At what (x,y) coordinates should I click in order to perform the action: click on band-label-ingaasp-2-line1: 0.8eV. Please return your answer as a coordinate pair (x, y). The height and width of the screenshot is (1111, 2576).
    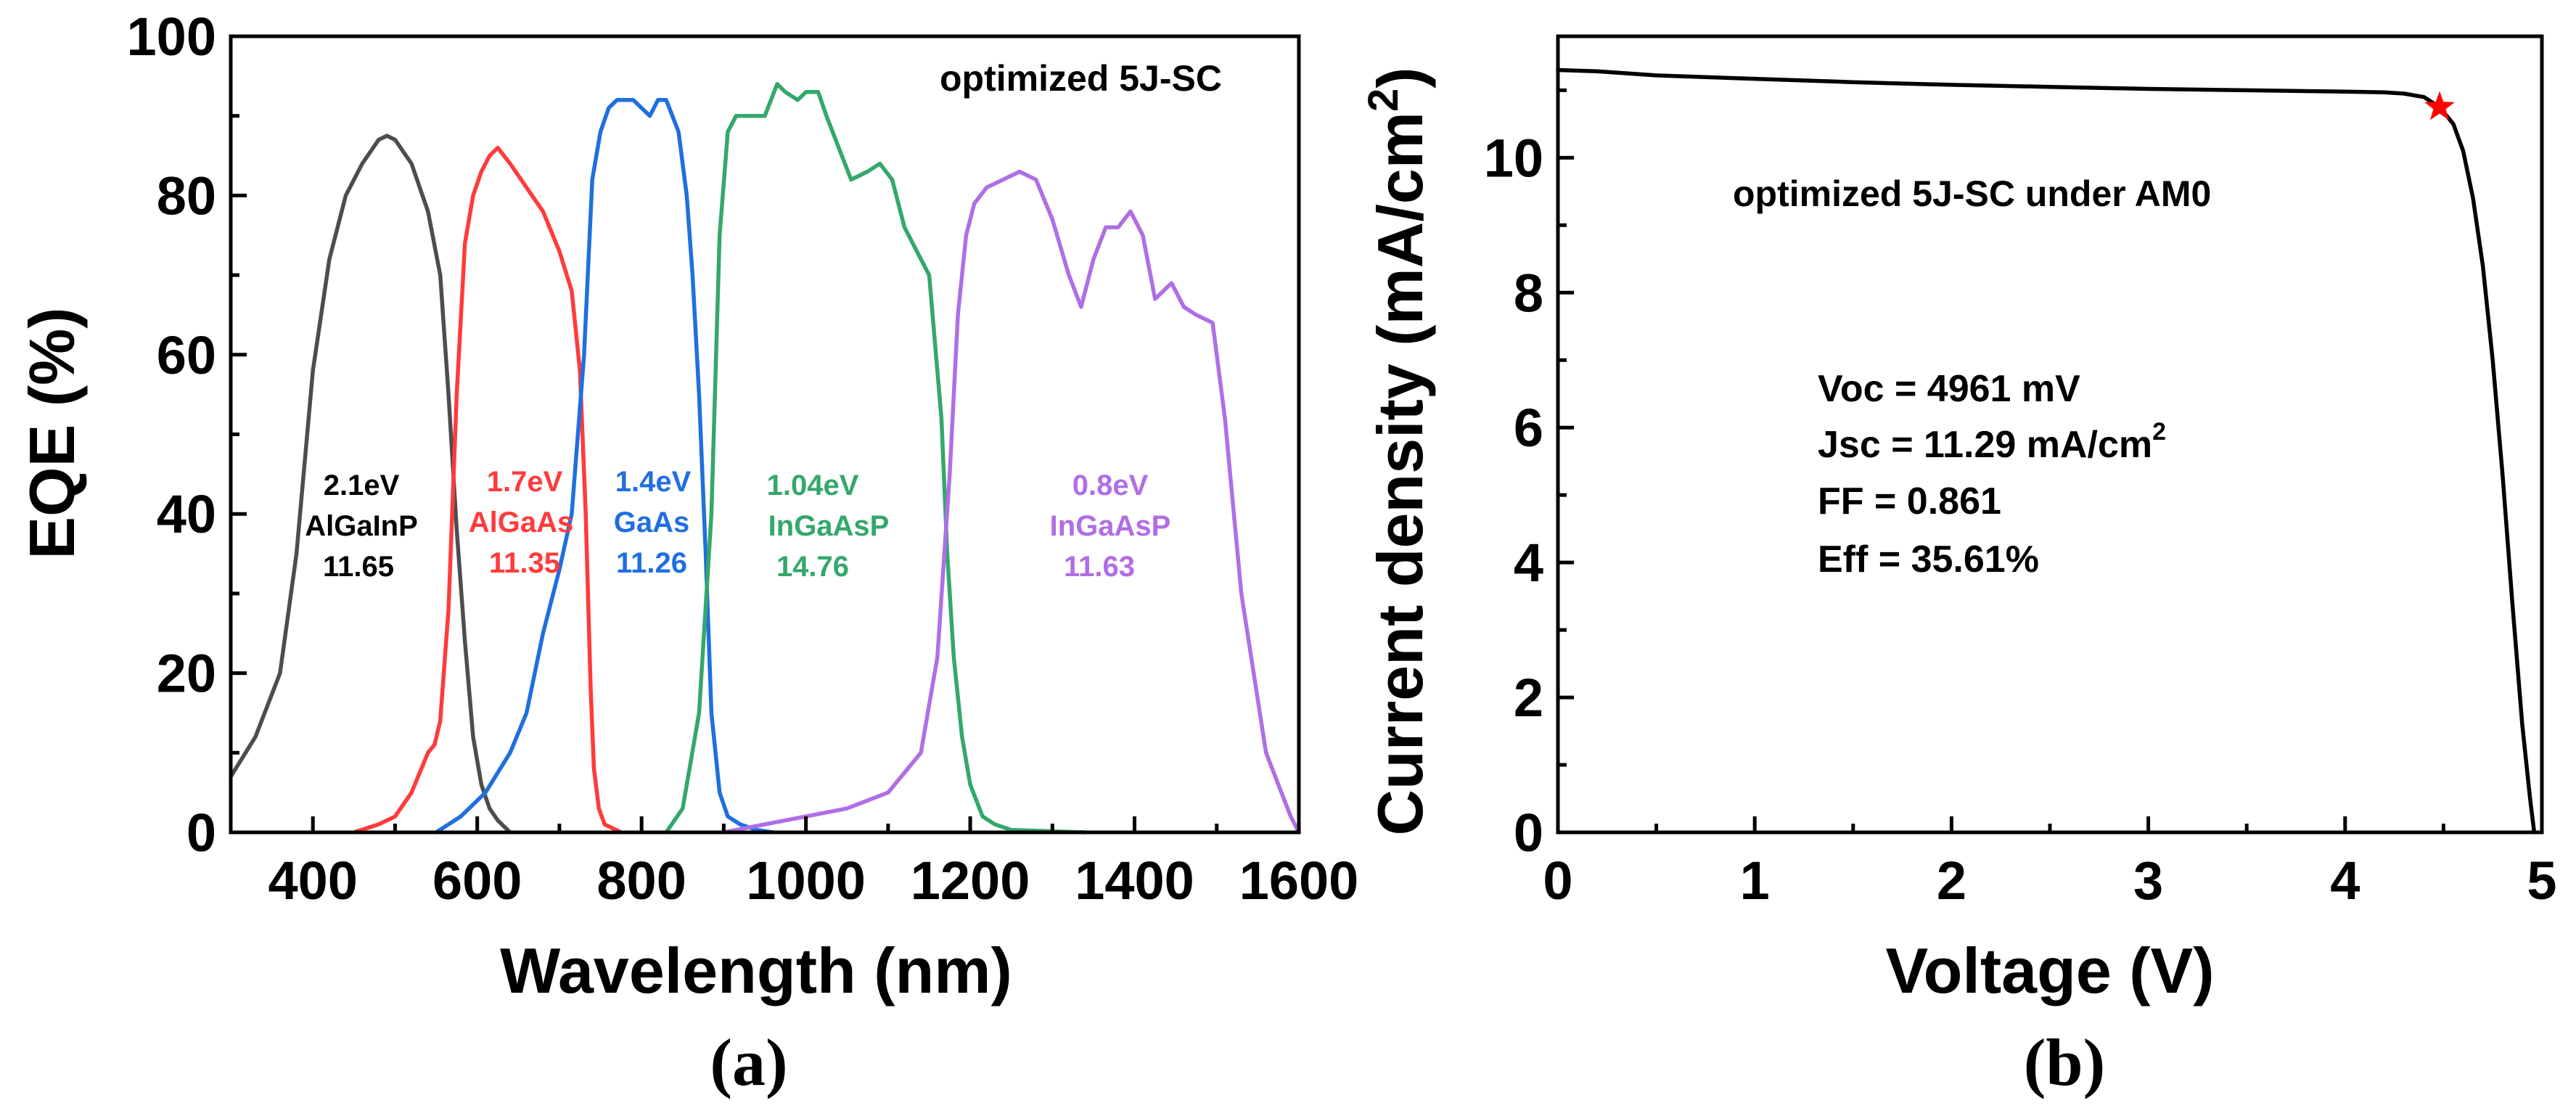
    Looking at the image, I should click on (1110, 485).